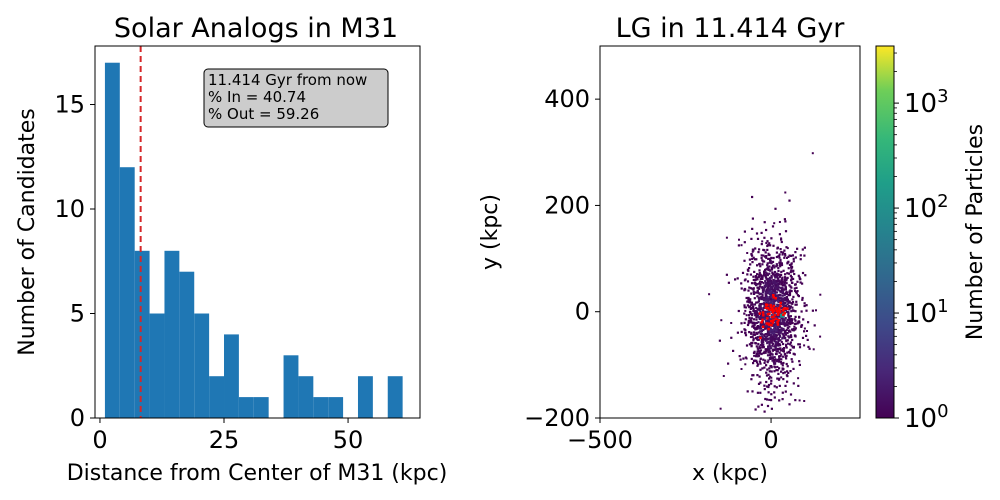  I want to click on colorbar-tick-label: 103, so click(926, 102).